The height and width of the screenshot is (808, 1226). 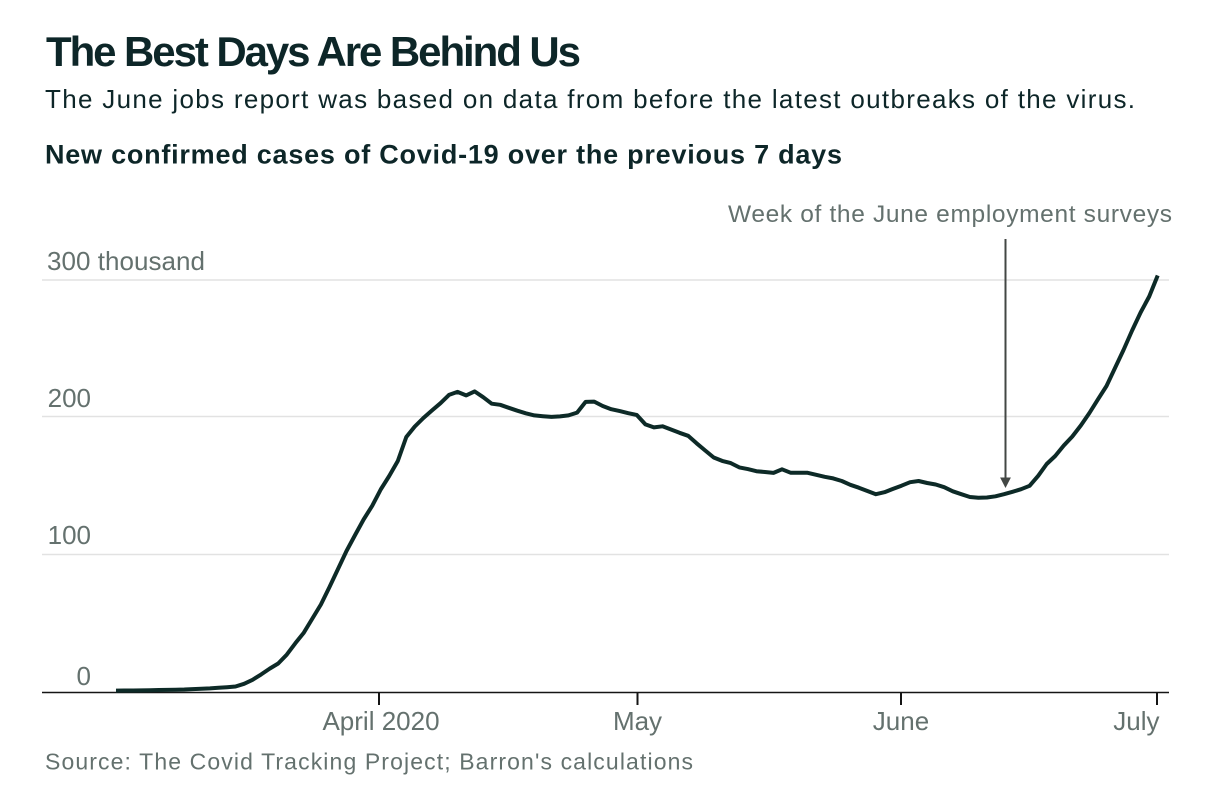 What do you see at coordinates (380, 721) in the screenshot?
I see `svg-text: April 2020` at bounding box center [380, 721].